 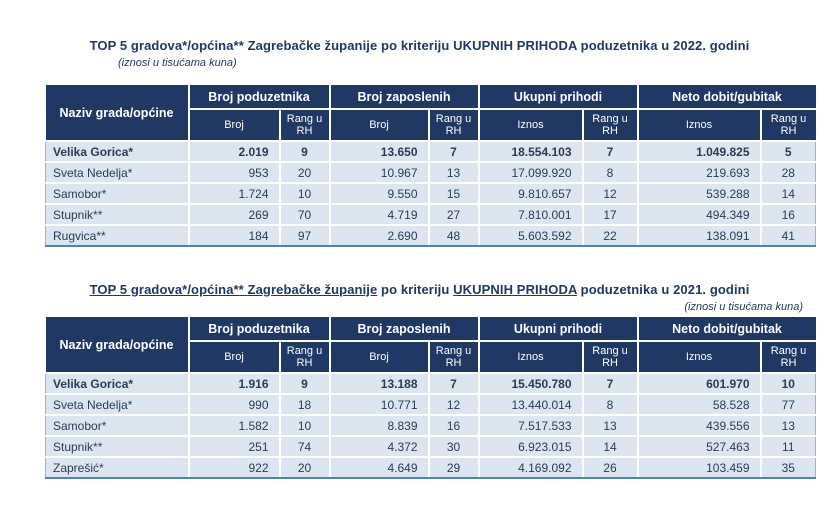 I want to click on value-cell: 527.463, so click(x=699, y=447).